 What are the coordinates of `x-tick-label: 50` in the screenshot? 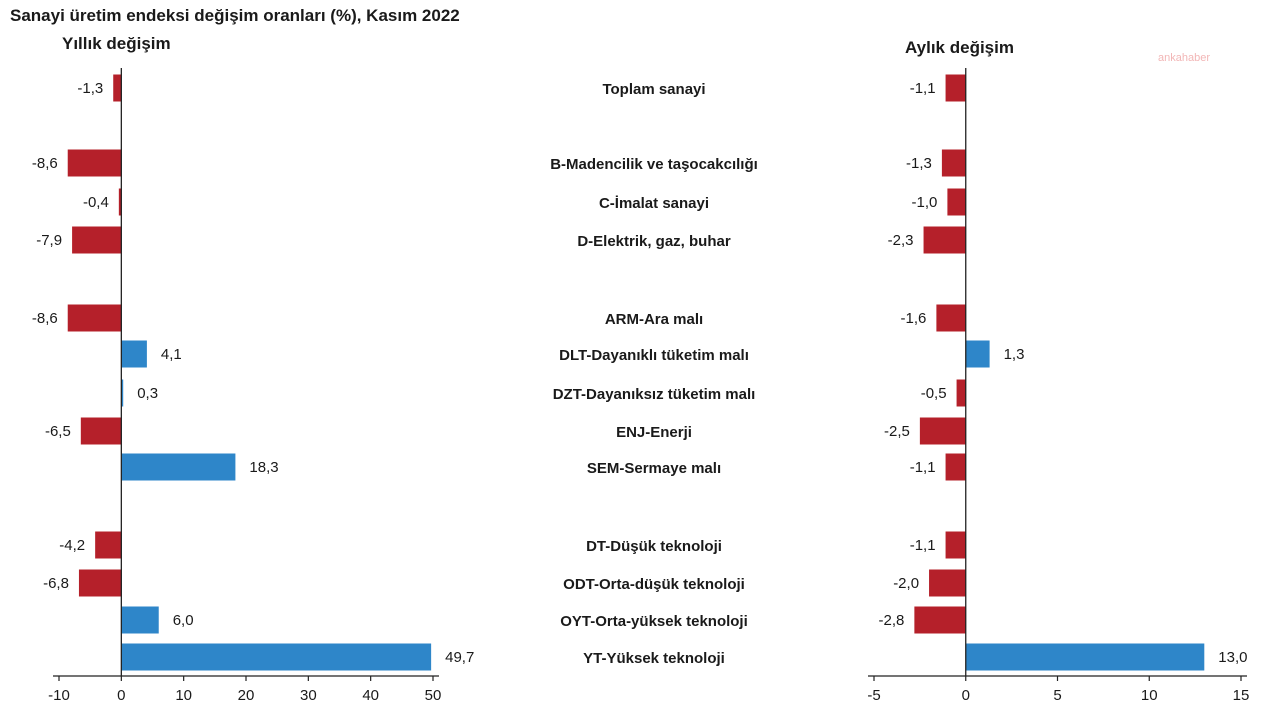 It's located at (433, 695).